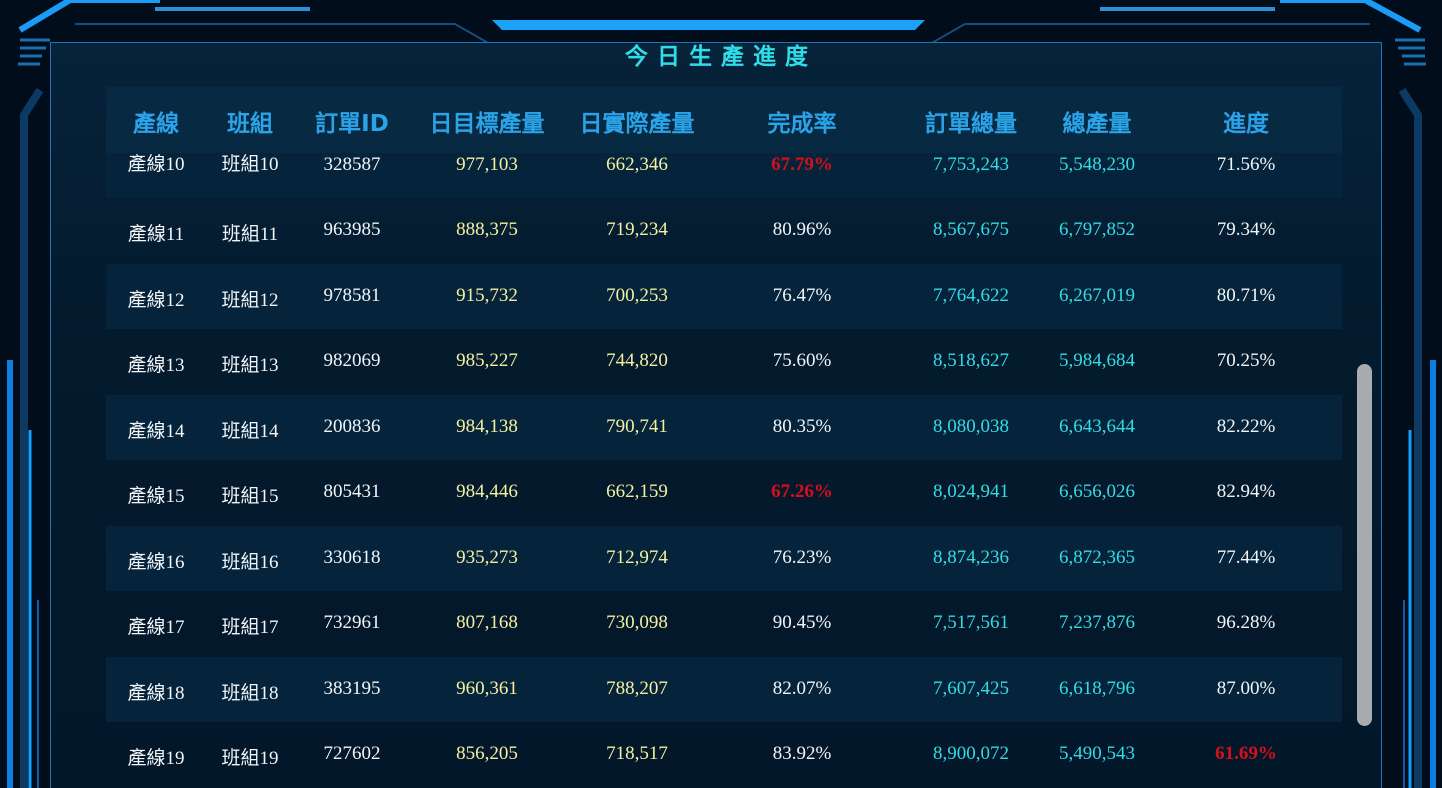 The image size is (1442, 788). Describe the element at coordinates (156, 365) in the screenshot. I see `cell-line: 產線13` at that location.